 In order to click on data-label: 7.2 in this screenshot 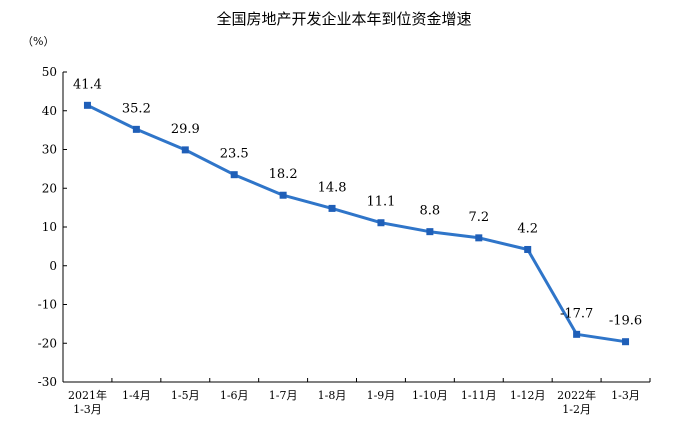, I will do `click(478, 217)`.